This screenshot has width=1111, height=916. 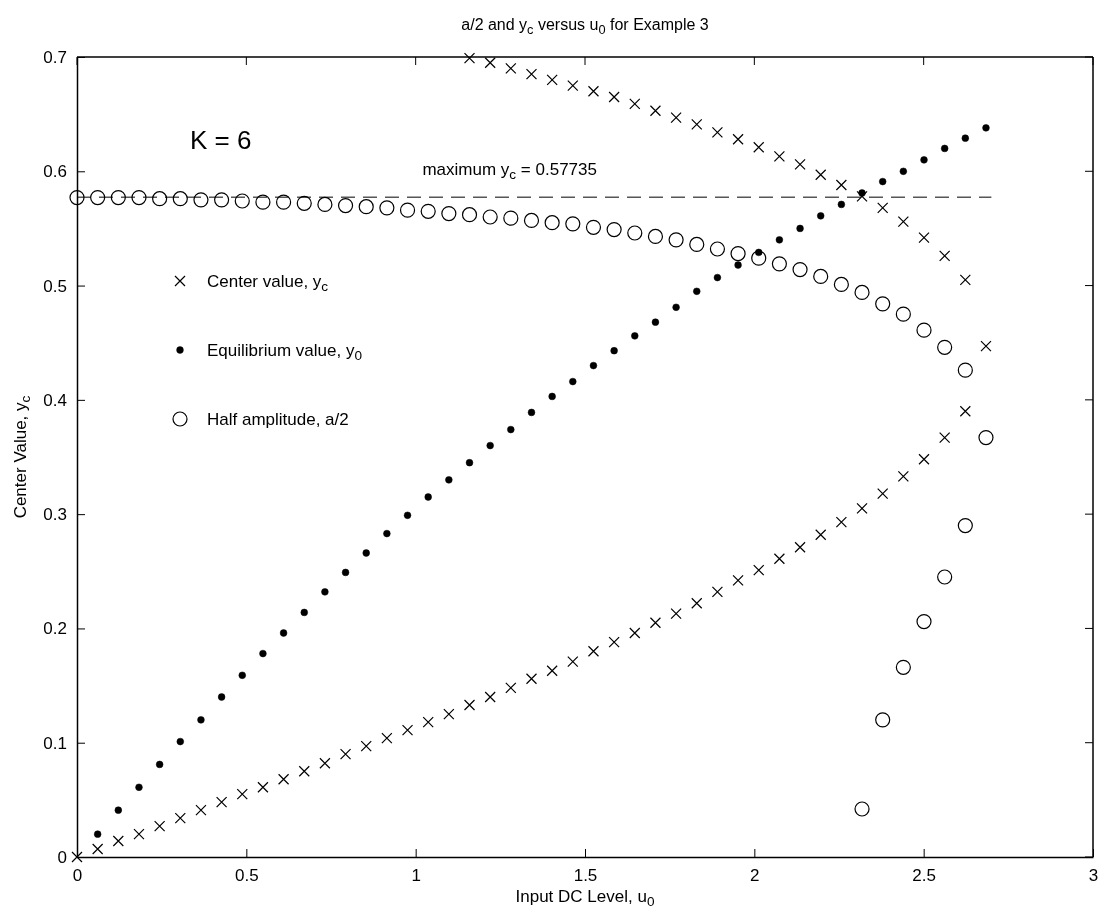 What do you see at coordinates (77, 876) in the screenshot?
I see `x-tick-label: 0` at bounding box center [77, 876].